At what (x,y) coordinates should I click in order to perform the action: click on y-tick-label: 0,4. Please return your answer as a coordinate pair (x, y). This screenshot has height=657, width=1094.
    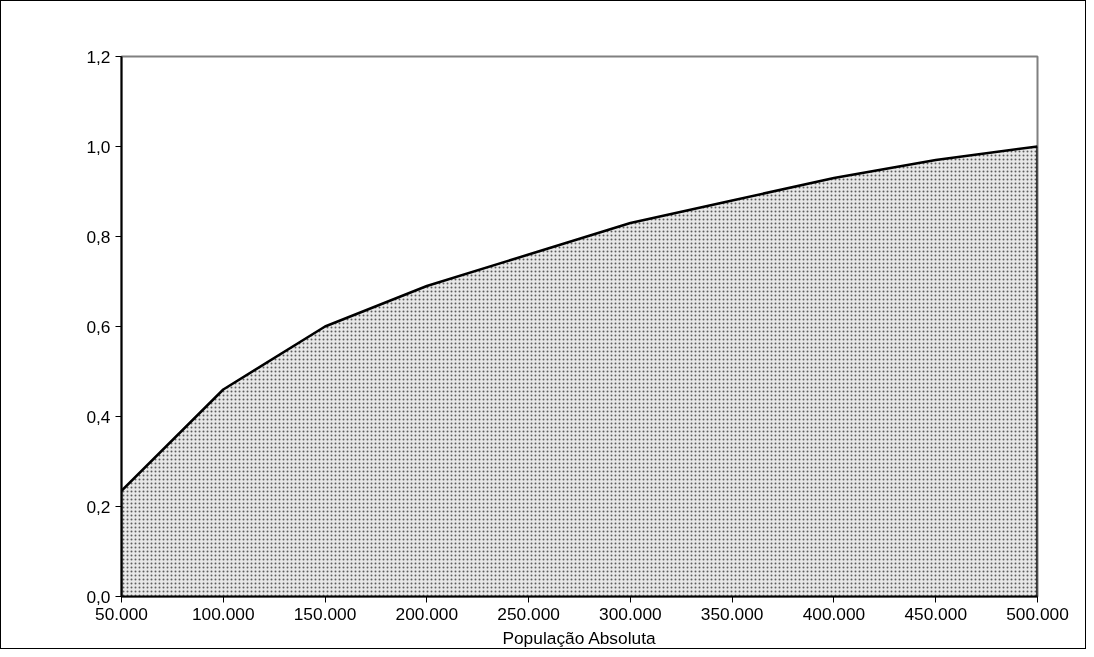
    Looking at the image, I should click on (98, 416).